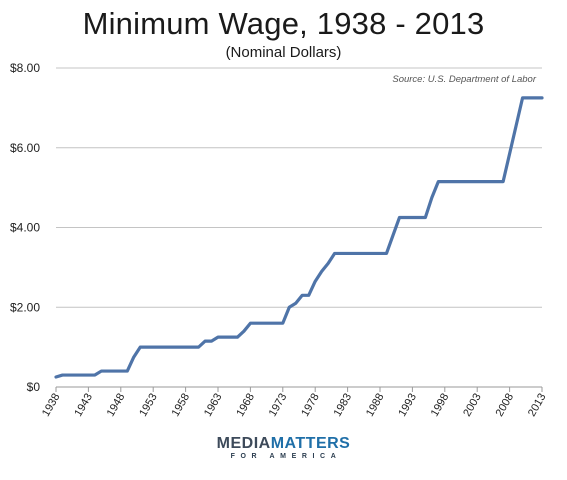  Describe the element at coordinates (51, 405) in the screenshot. I see `x-tick-label: 1938` at that location.